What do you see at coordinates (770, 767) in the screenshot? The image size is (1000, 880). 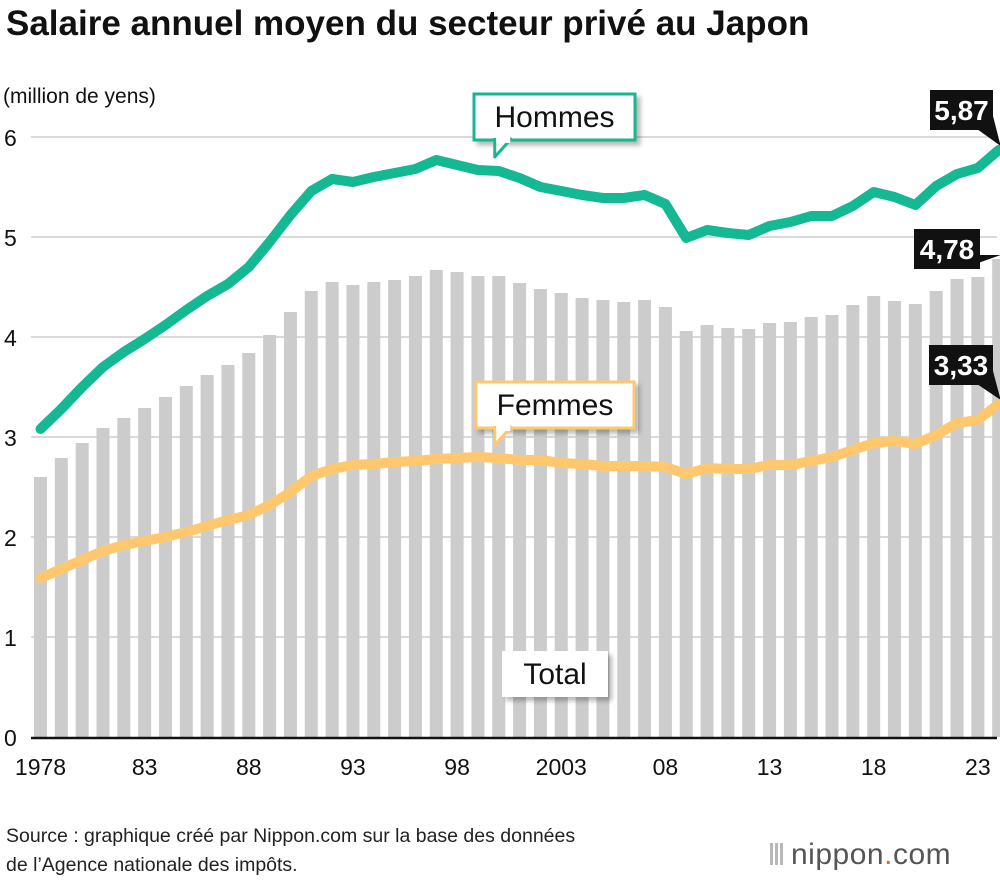 I see `x-tick-label: 13` at bounding box center [770, 767].